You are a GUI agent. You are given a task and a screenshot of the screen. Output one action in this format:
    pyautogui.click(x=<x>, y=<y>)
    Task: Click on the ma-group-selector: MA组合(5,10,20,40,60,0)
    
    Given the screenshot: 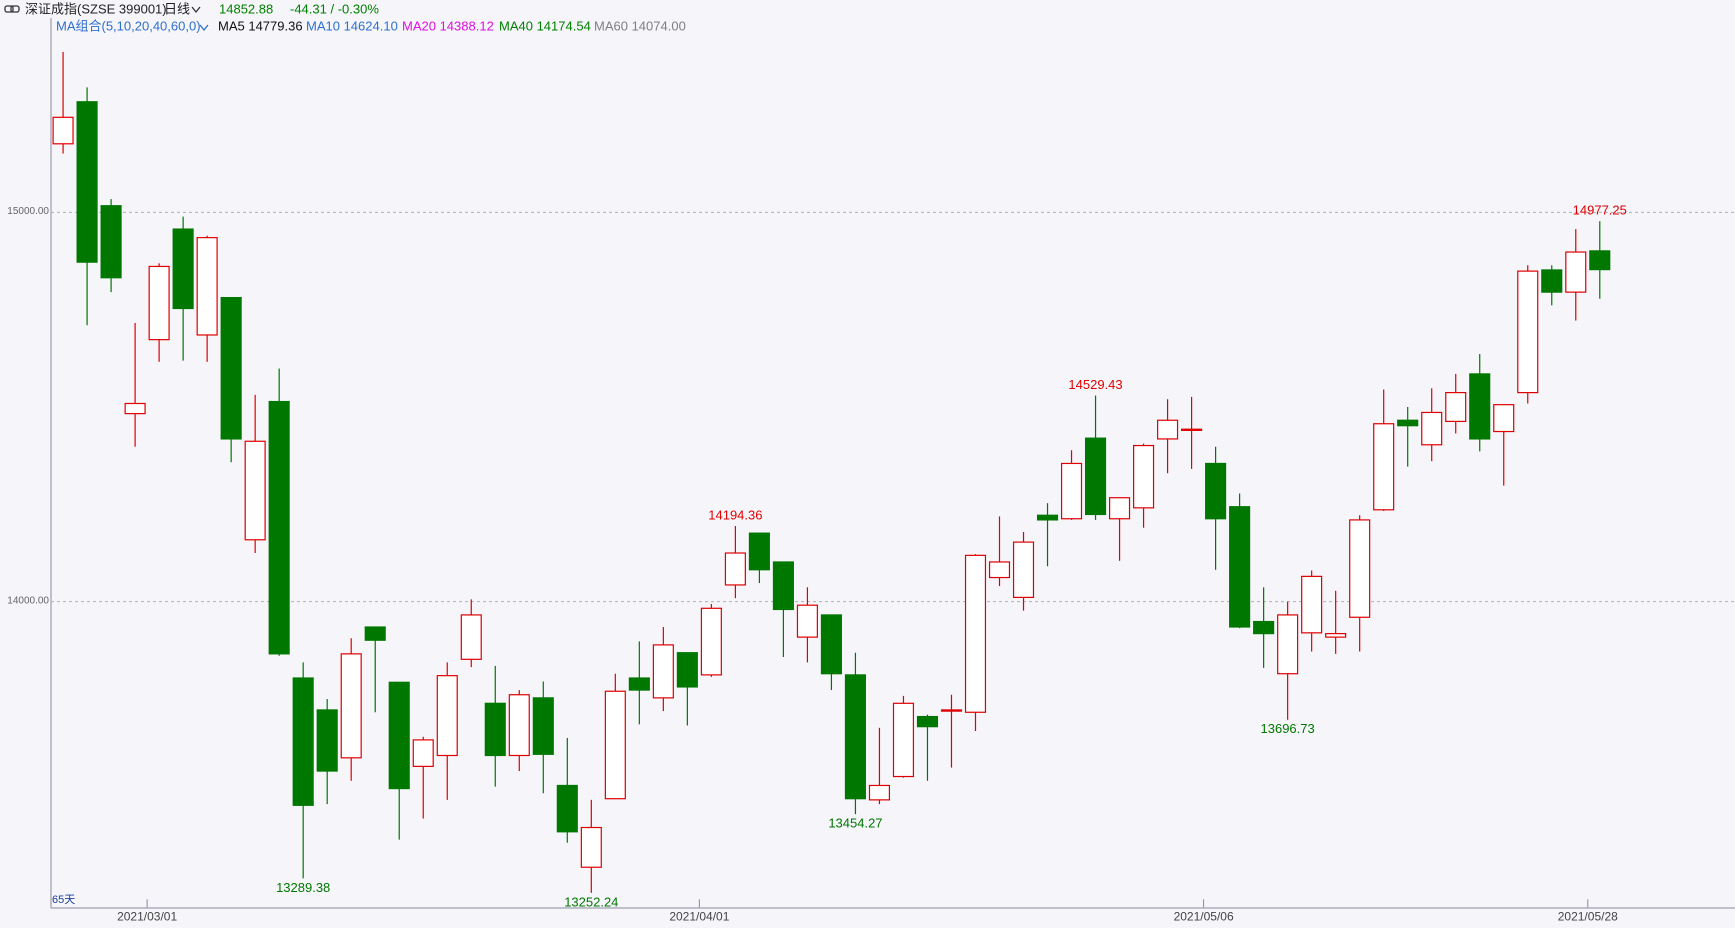 What is the action you would take?
    pyautogui.click(x=128, y=25)
    